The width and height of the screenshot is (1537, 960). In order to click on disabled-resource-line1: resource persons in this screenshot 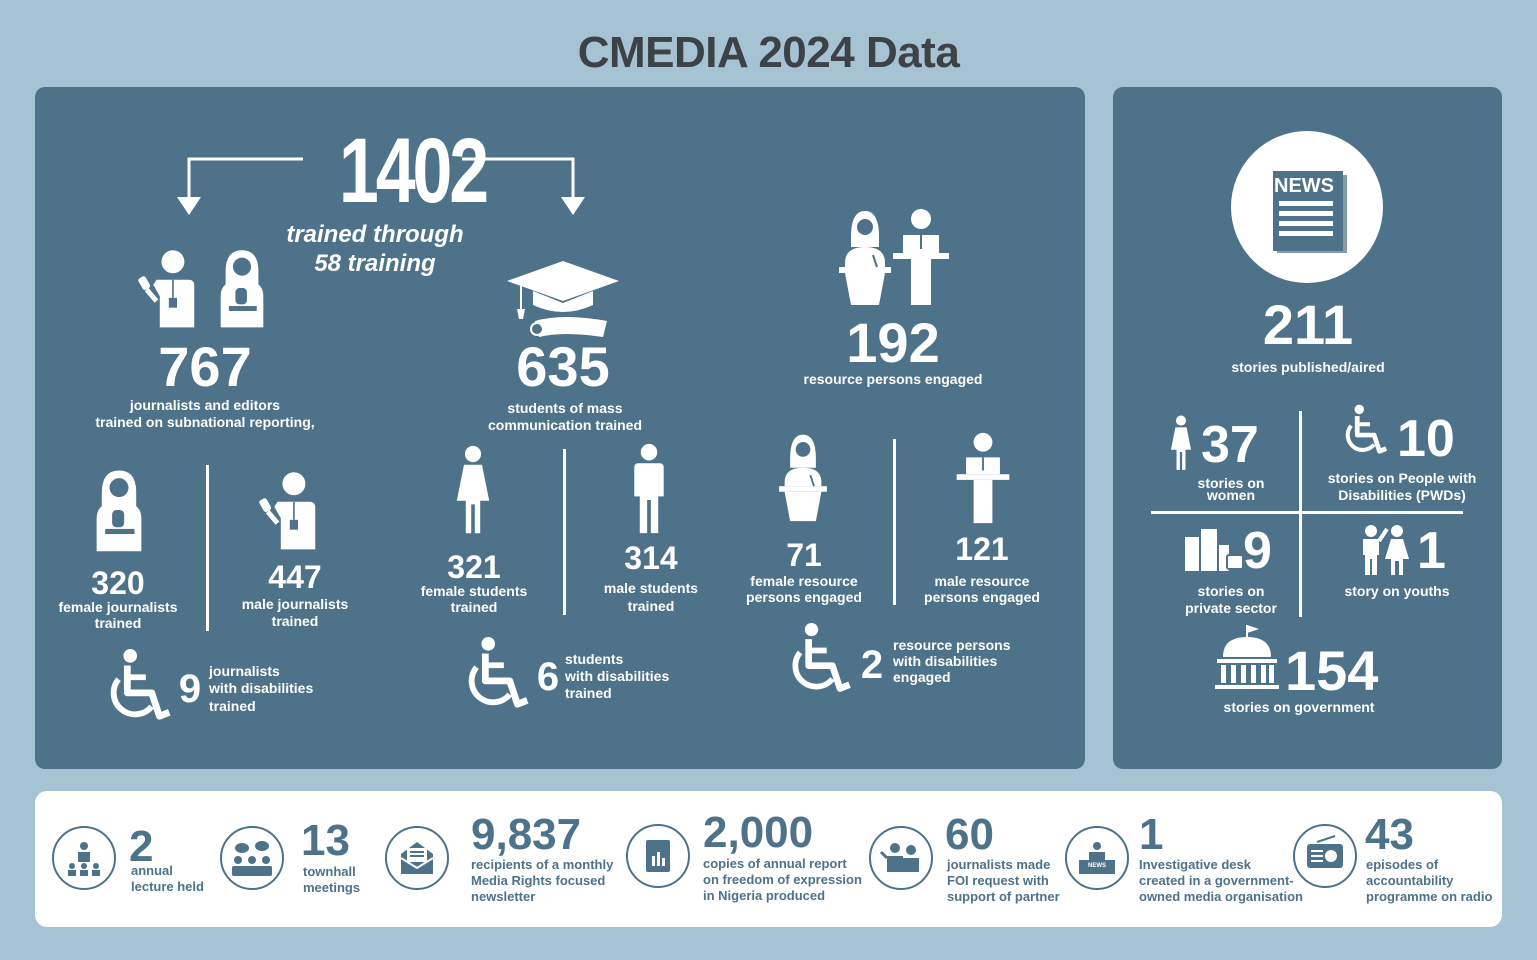, I will do `click(952, 645)`.